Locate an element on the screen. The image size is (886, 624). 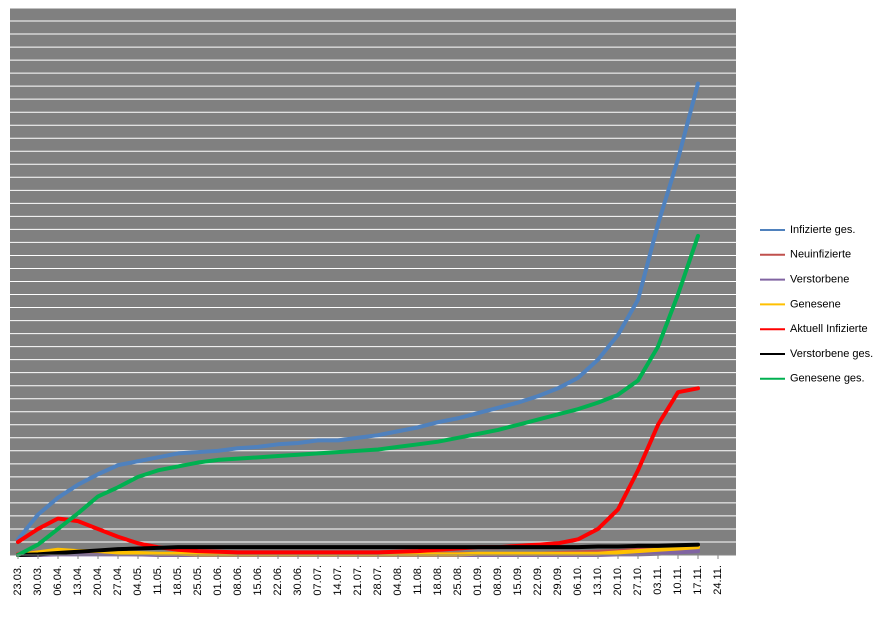
x-tick-label: 04.08. is located at coordinates (398, 580).